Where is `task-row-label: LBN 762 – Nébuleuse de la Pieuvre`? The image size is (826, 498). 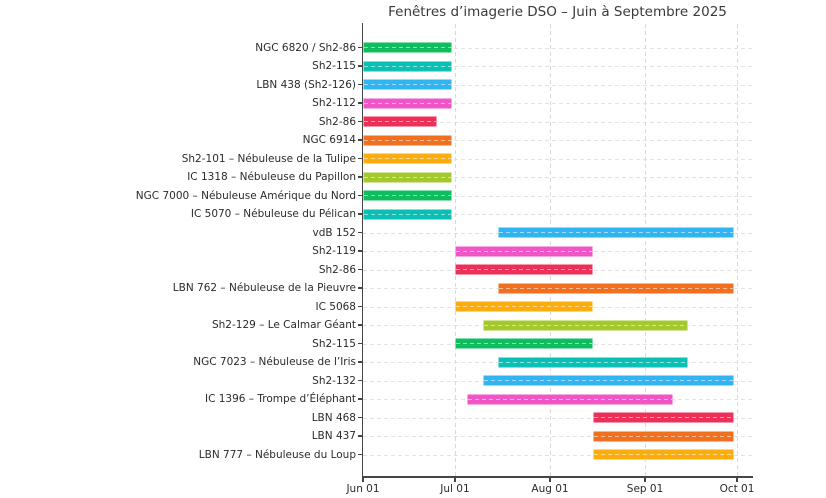
task-row-label: LBN 762 – Nébuleuse de la Pieuvre is located at coordinates (264, 288).